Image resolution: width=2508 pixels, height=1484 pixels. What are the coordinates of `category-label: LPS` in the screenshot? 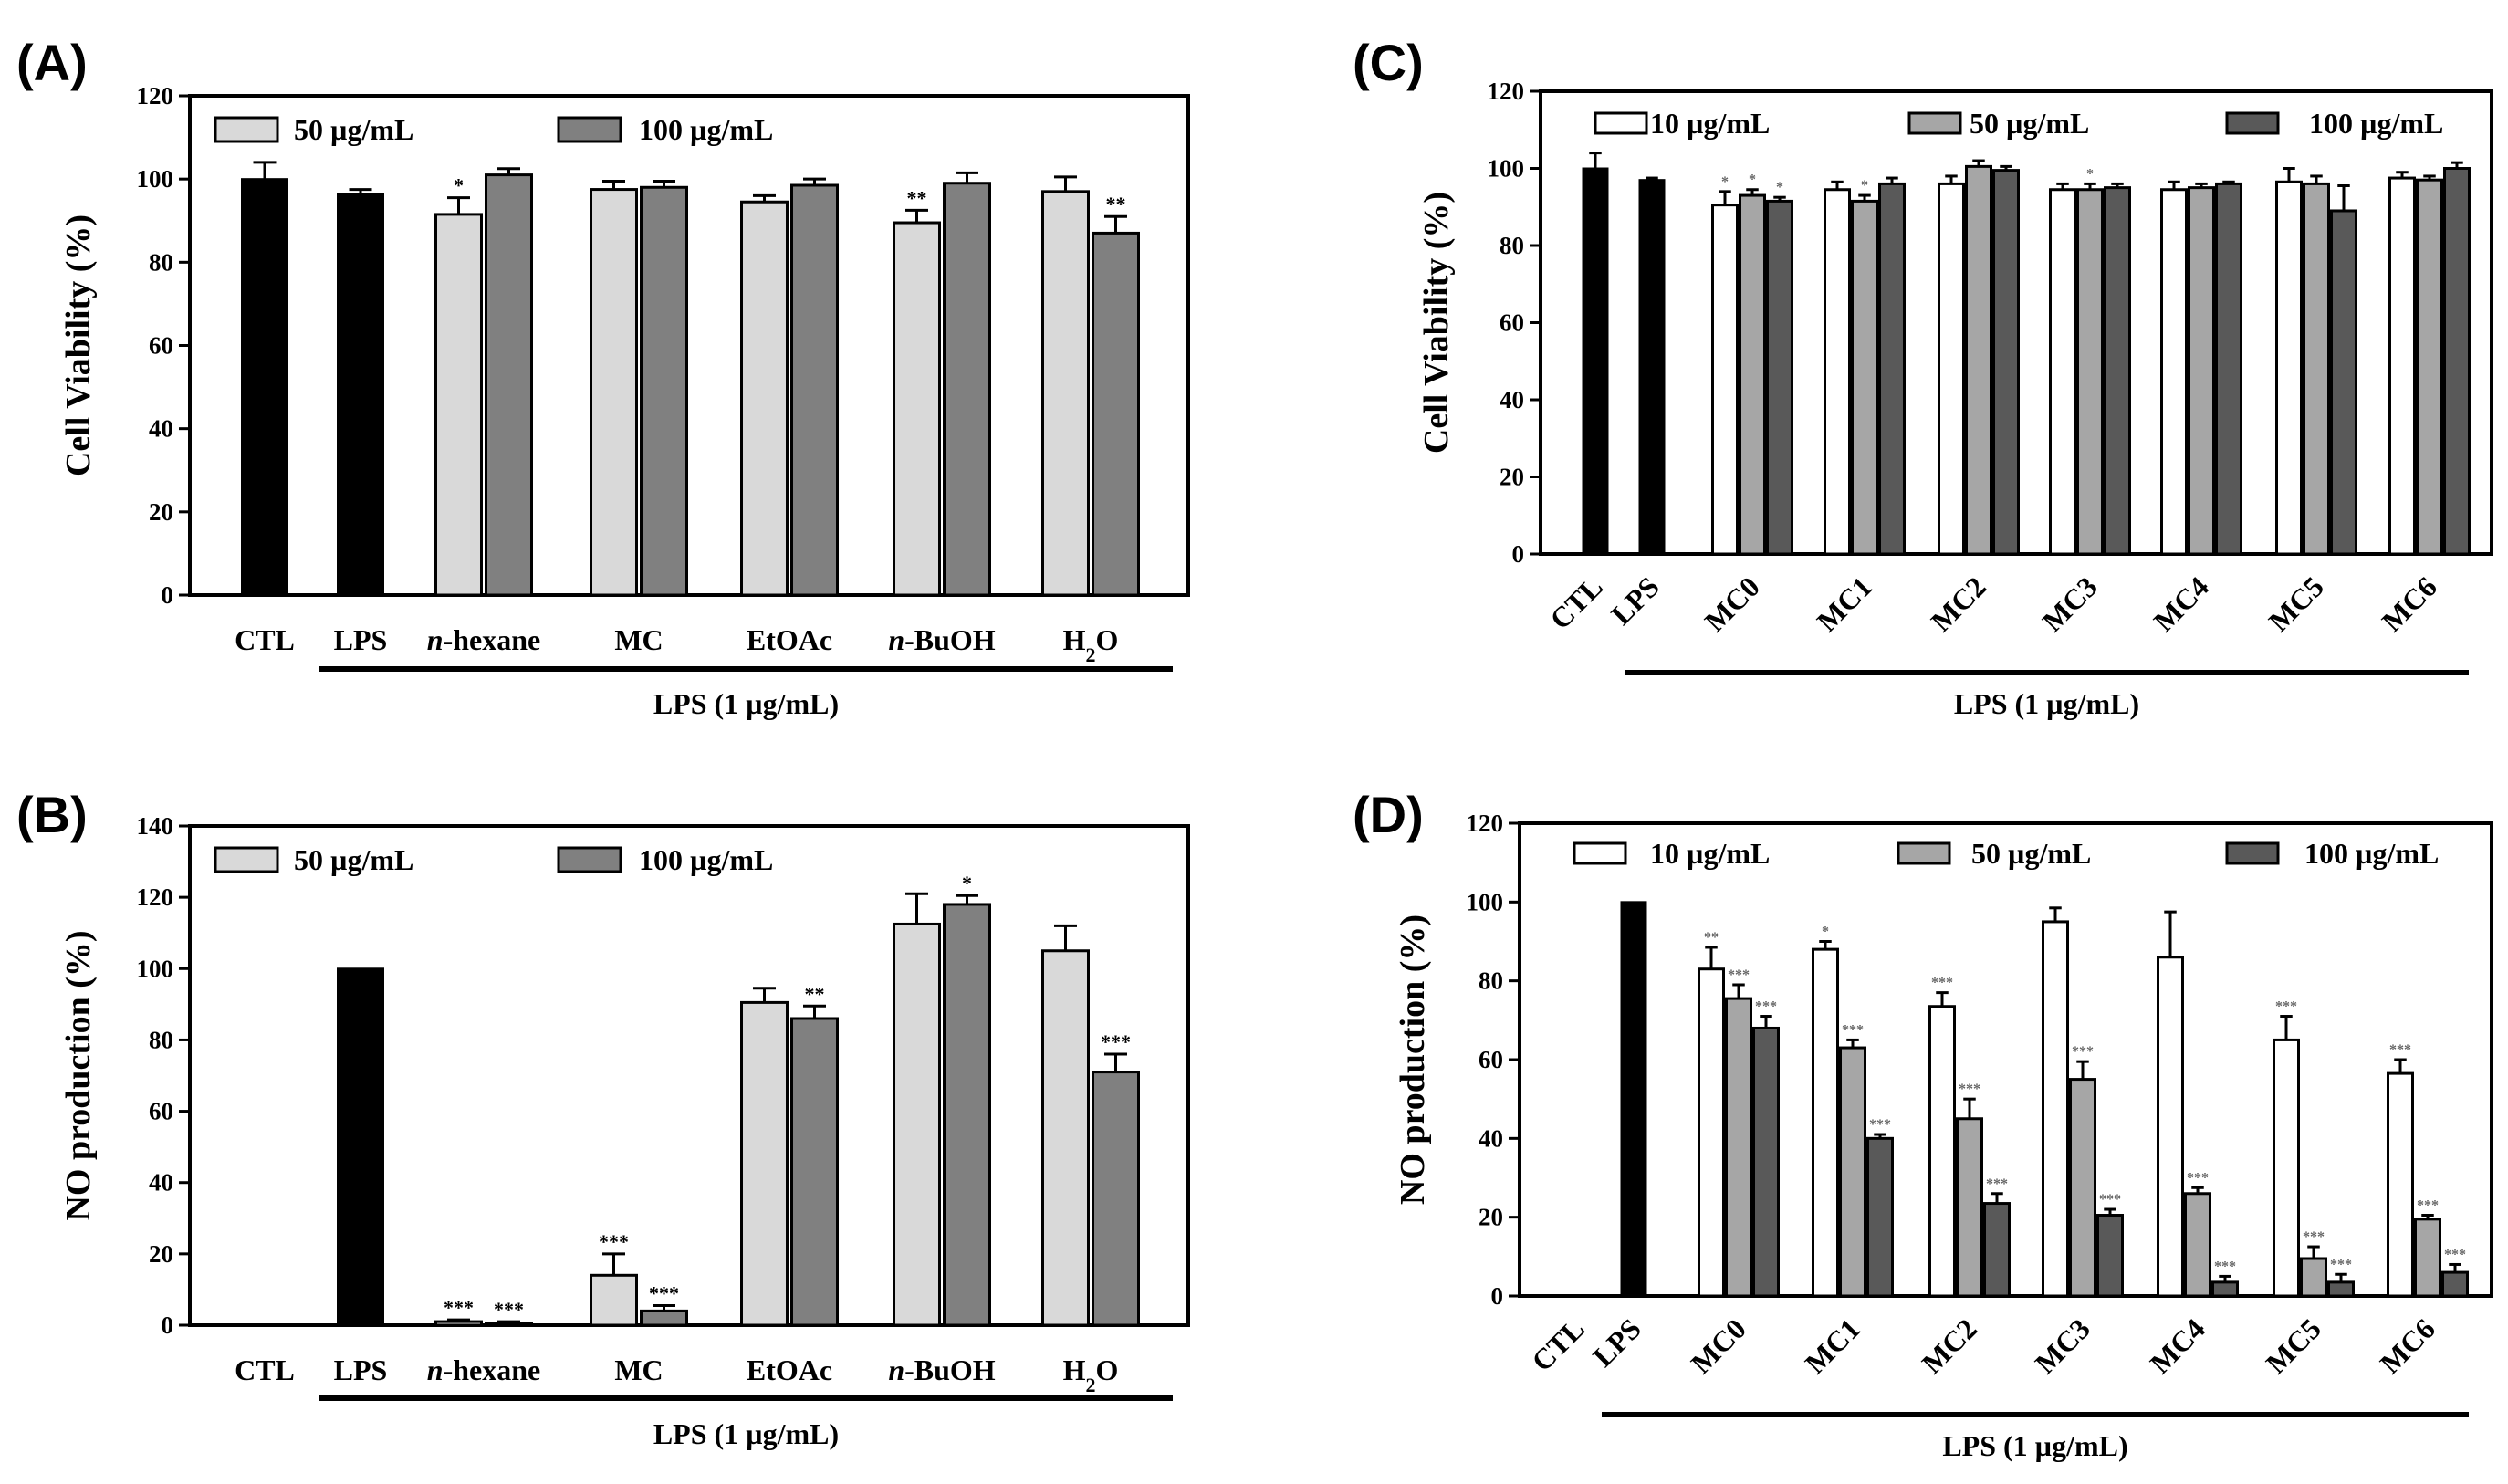 It's located at (361, 1369).